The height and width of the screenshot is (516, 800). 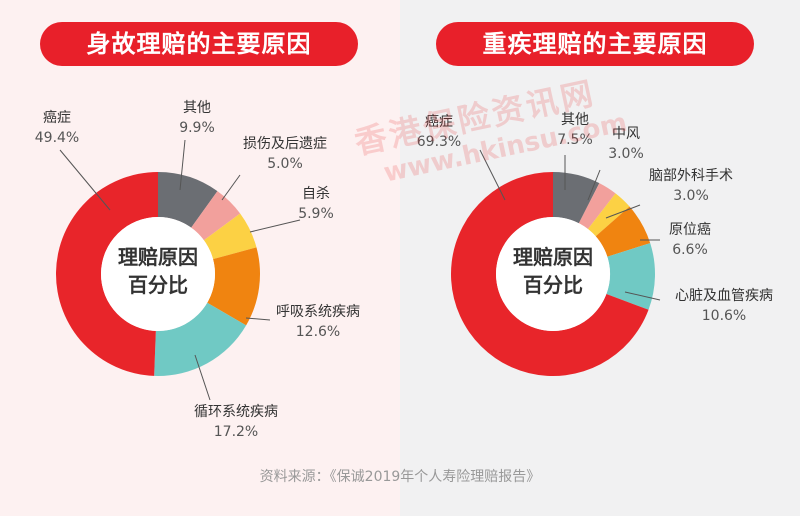 What do you see at coordinates (626, 144) in the screenshot?
I see `slice-label-stroke: 中风 3.0%` at bounding box center [626, 144].